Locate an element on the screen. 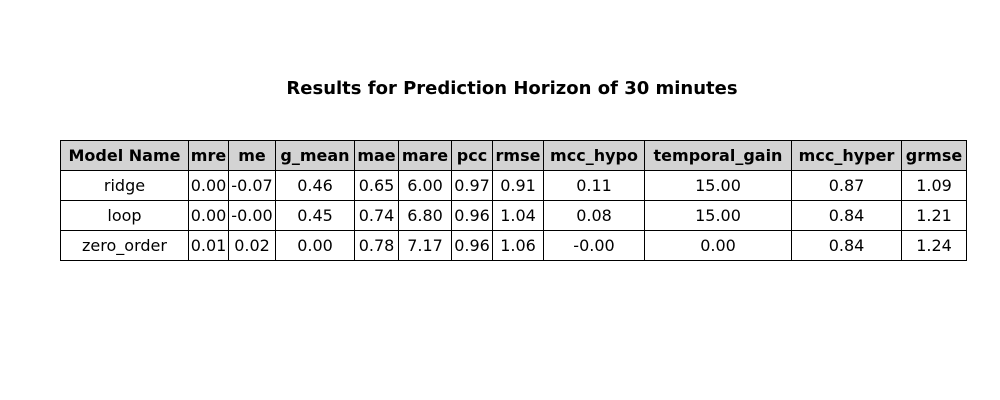 This screenshot has width=1000, height=400. table-cell: 0.87 is located at coordinates (846, 185).